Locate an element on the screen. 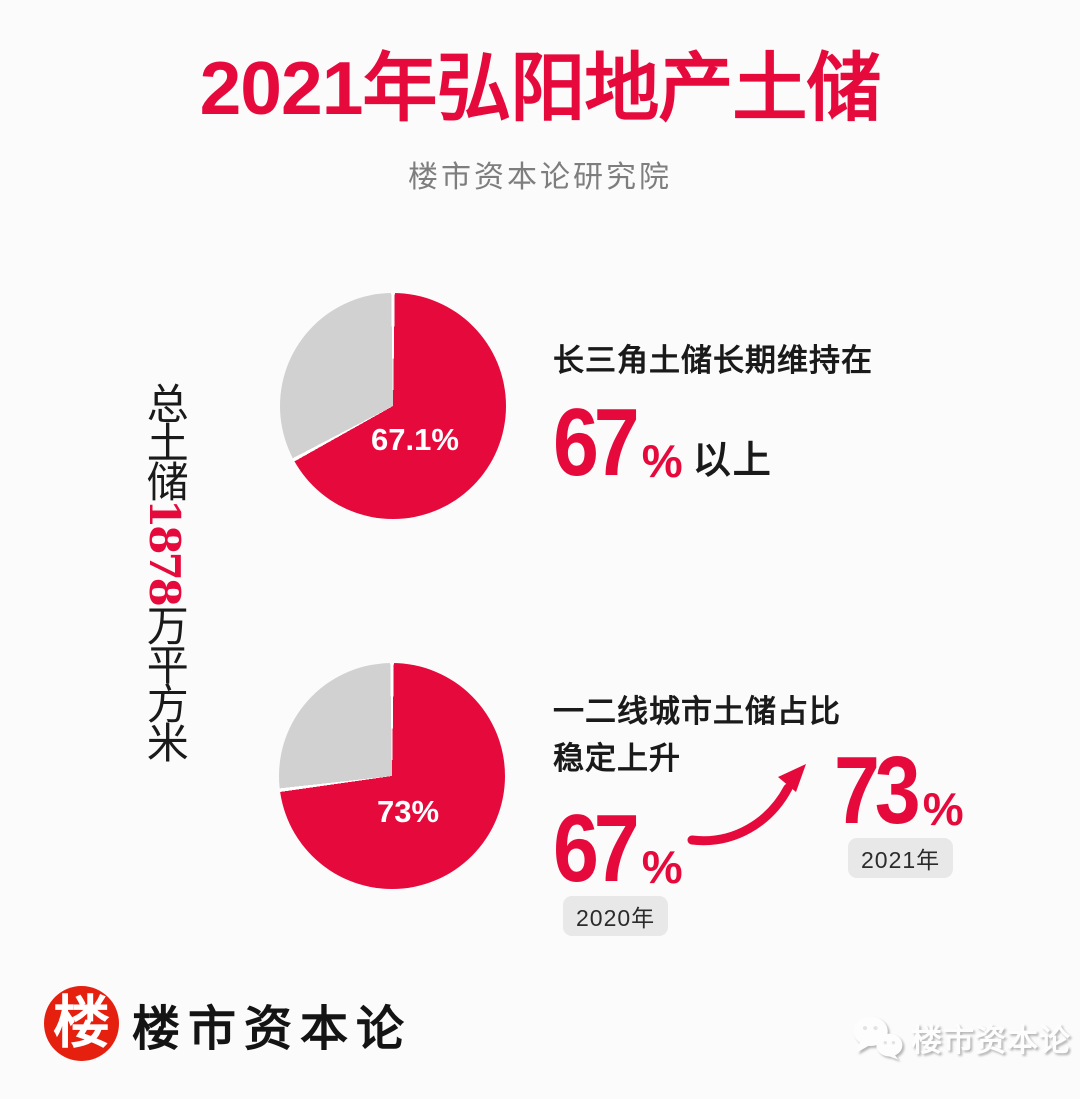 The height and width of the screenshot is (1099, 1080). page-subtitle: 楼市资本论研究院 is located at coordinates (540, 177).